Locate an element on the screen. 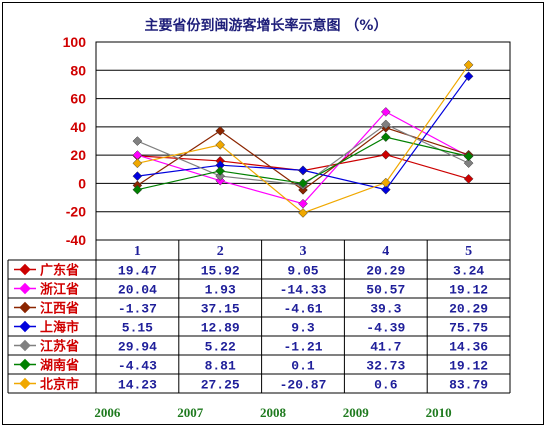 The image size is (548, 429). data-label: 5.22 is located at coordinates (220, 347).